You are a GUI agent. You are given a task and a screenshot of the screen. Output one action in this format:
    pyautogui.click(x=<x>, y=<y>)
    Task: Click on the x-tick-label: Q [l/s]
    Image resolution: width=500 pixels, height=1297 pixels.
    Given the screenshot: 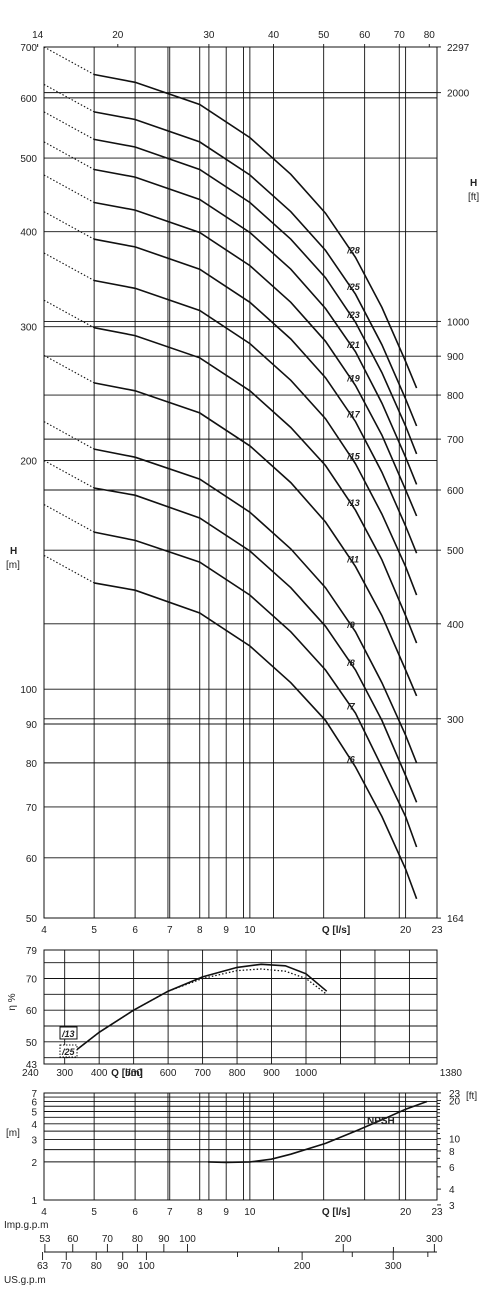 What is the action you would take?
    pyautogui.click(x=336, y=930)
    